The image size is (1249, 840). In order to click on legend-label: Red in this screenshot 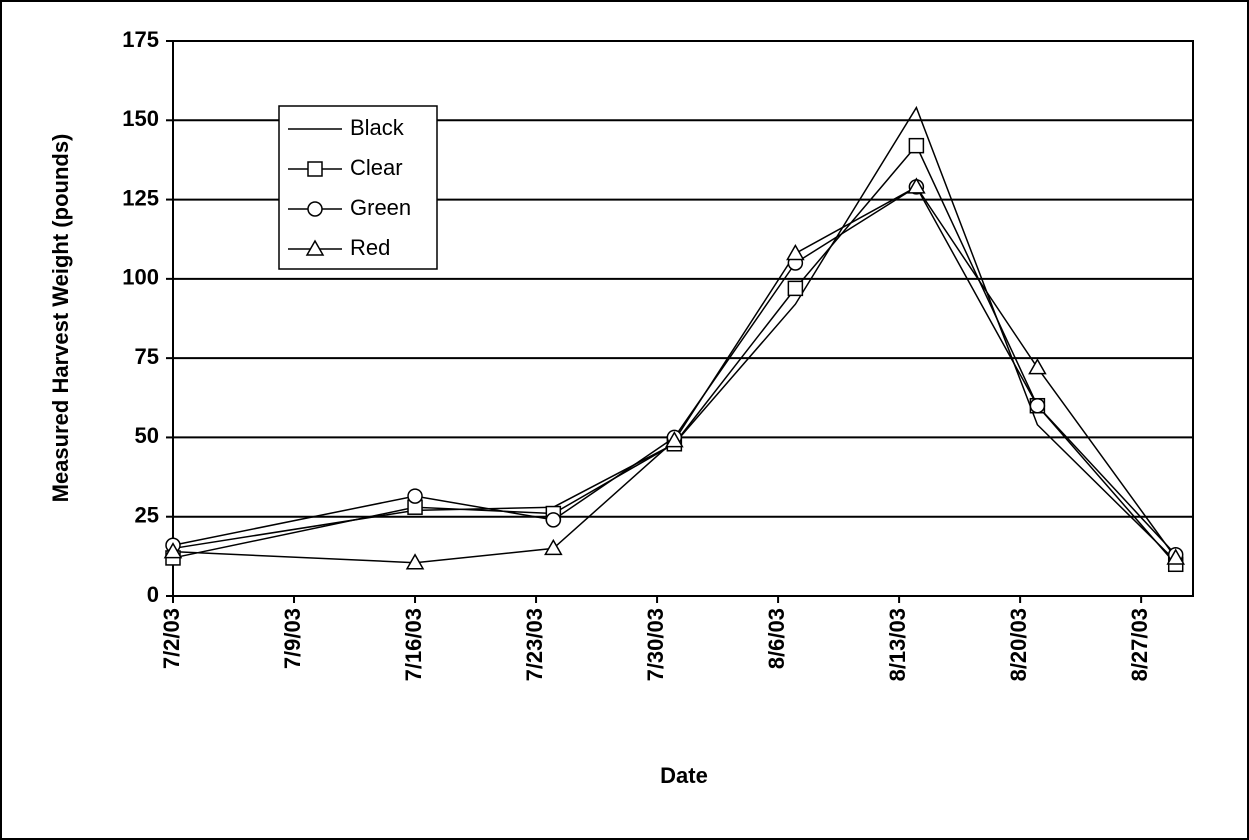, I will do `click(370, 247)`.